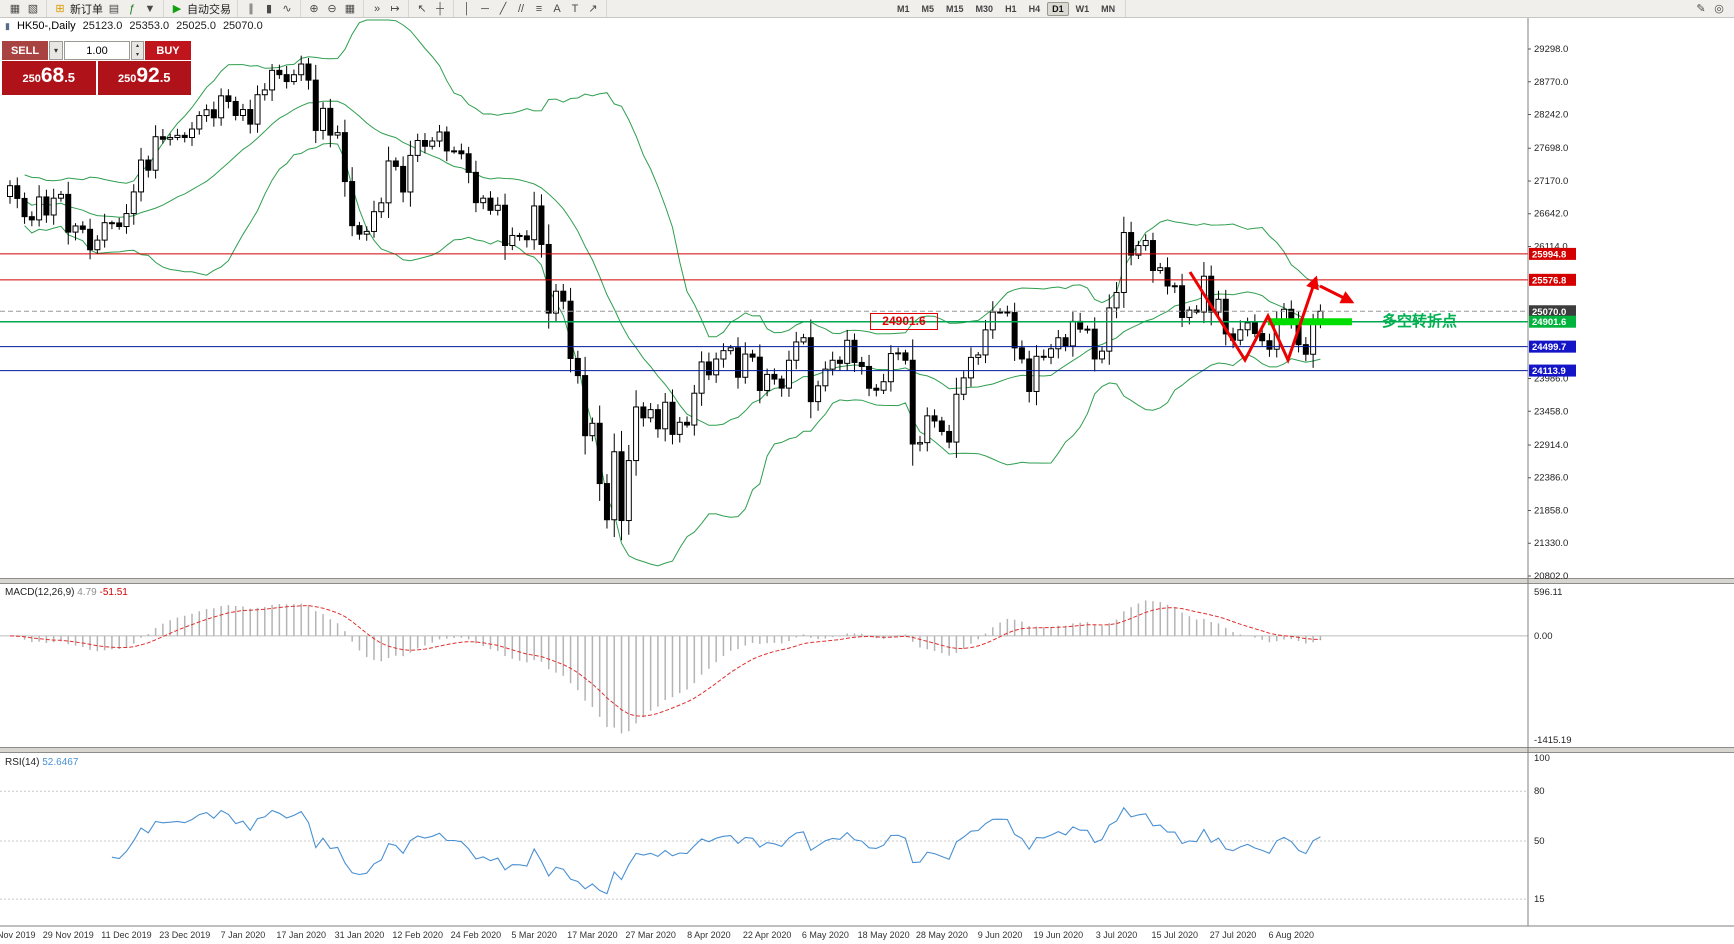 This screenshot has width=1734, height=944. I want to click on date-label: 19 Jun 2020, so click(1059, 935).